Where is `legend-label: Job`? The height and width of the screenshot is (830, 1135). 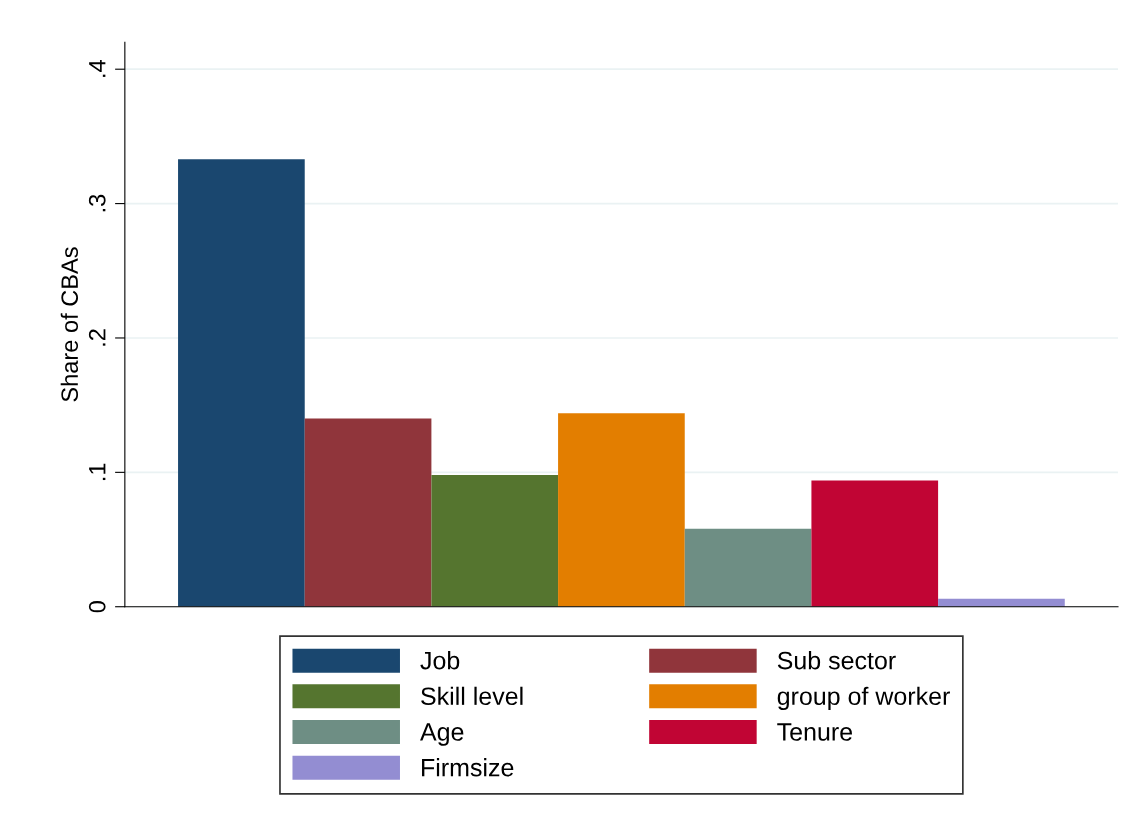
legend-label: Job is located at coordinates (440, 660).